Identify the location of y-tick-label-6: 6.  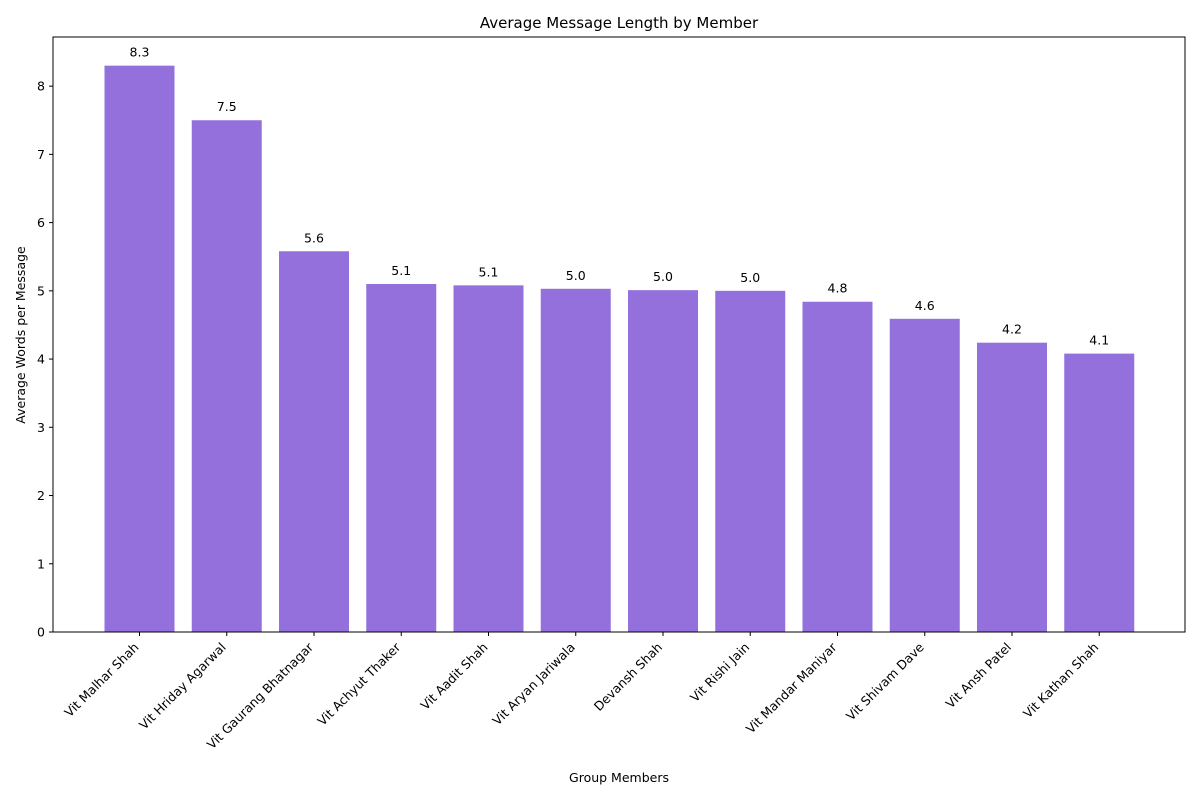
(41, 222).